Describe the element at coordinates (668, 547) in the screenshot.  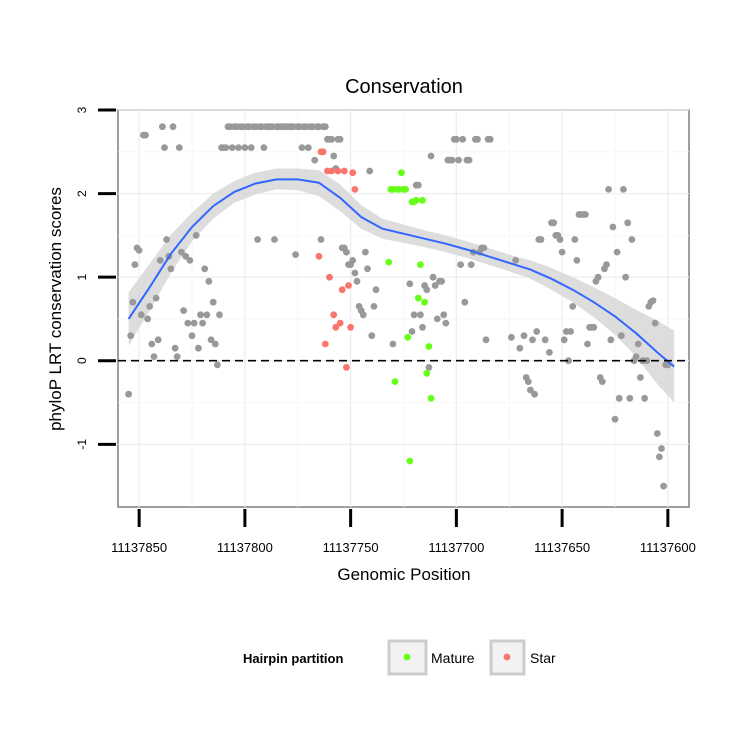
I see `x-tick-label-5: 11137600` at that location.